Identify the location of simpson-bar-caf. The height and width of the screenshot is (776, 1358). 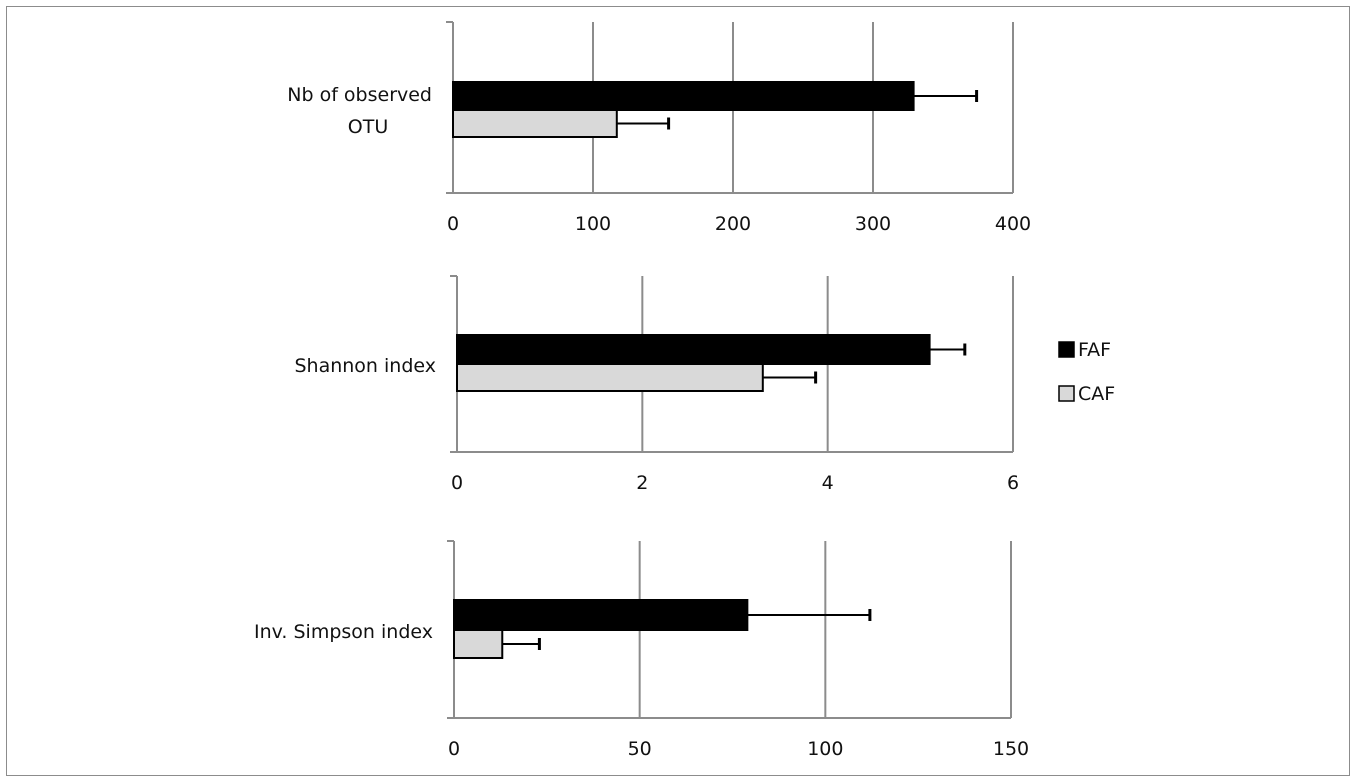
(478, 644).